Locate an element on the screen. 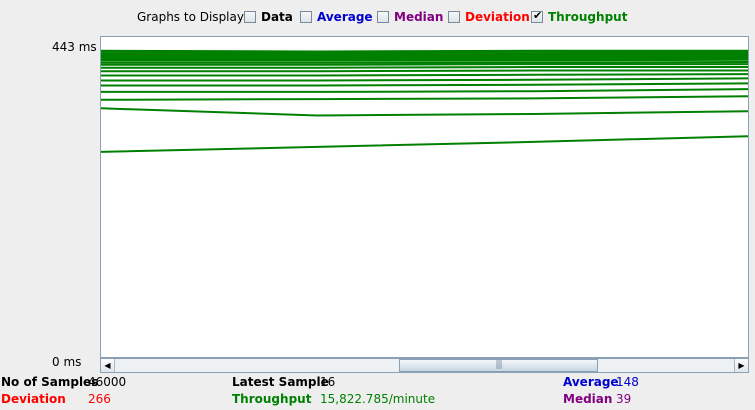  median-stat: Median is located at coordinates (587, 399).